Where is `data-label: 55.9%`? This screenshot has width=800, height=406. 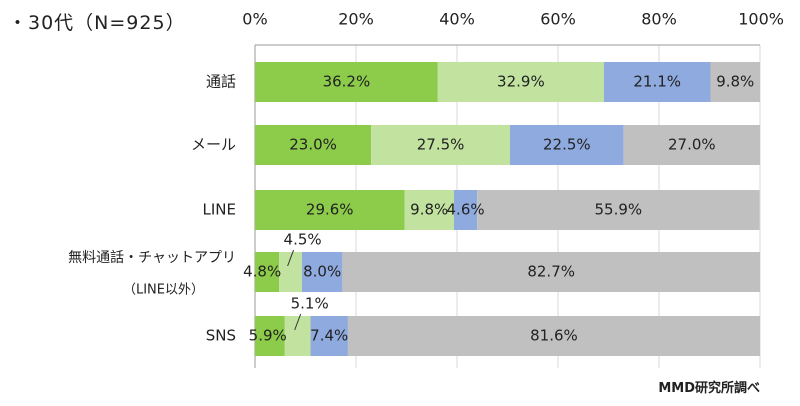
data-label: 55.9% is located at coordinates (619, 210).